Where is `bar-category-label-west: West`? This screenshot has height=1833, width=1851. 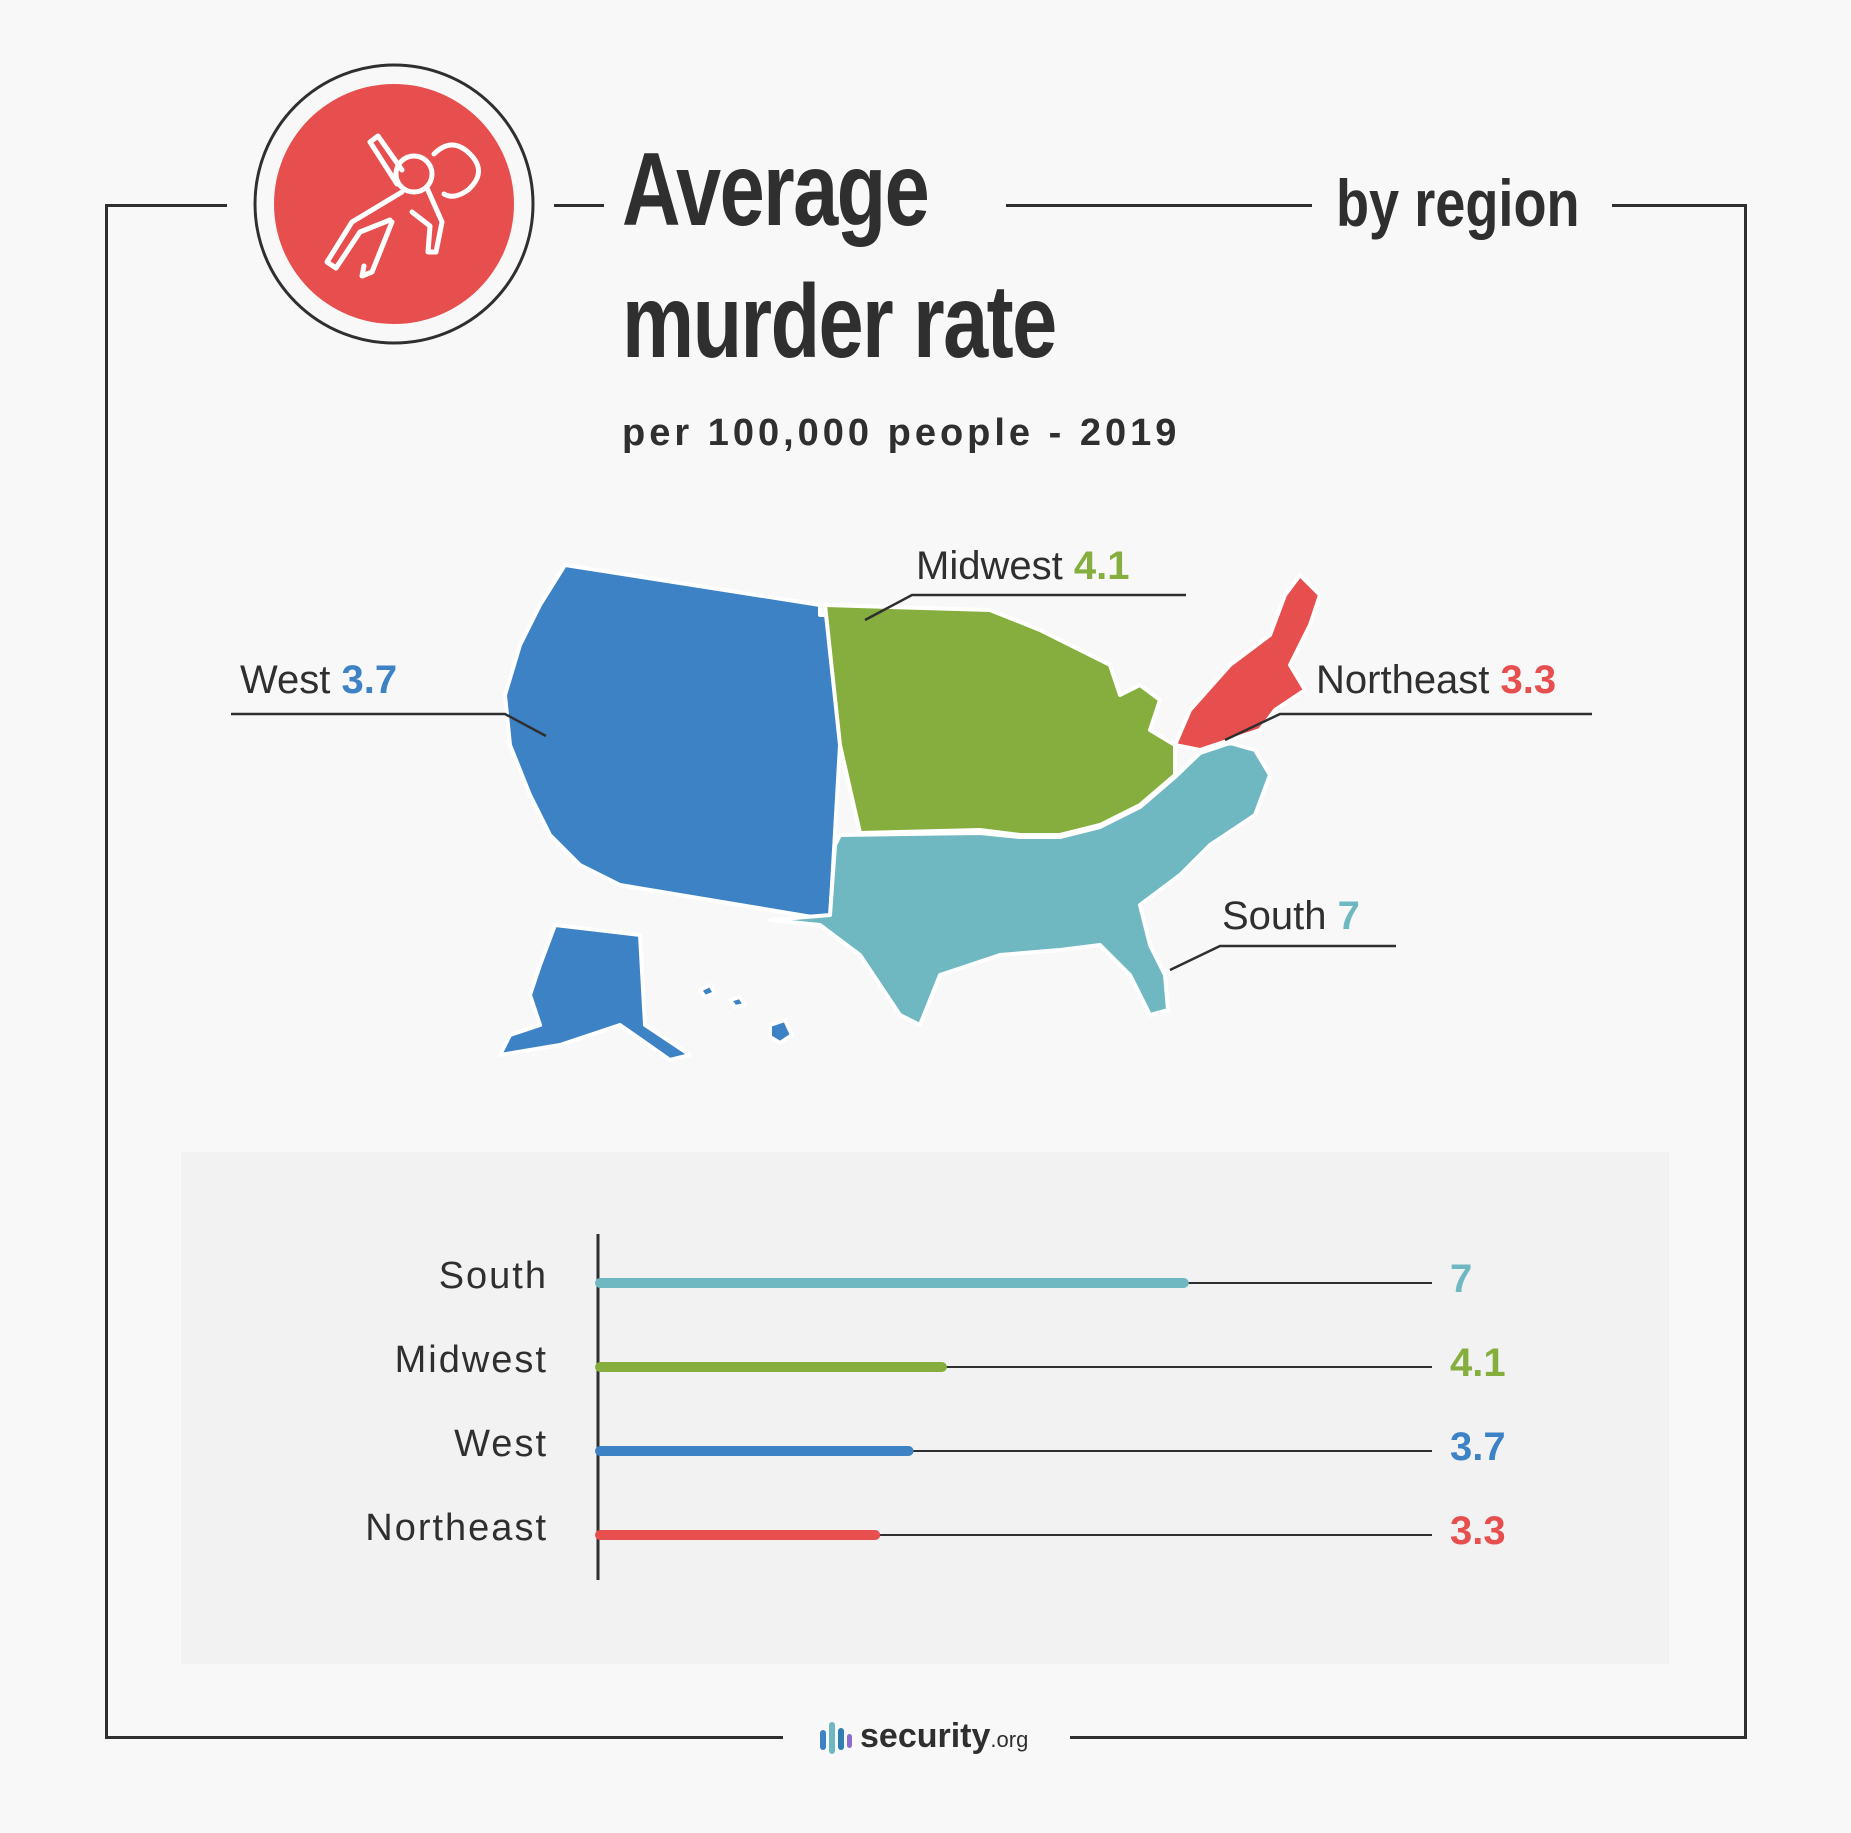
bar-category-label-west: West is located at coordinates (501, 1444).